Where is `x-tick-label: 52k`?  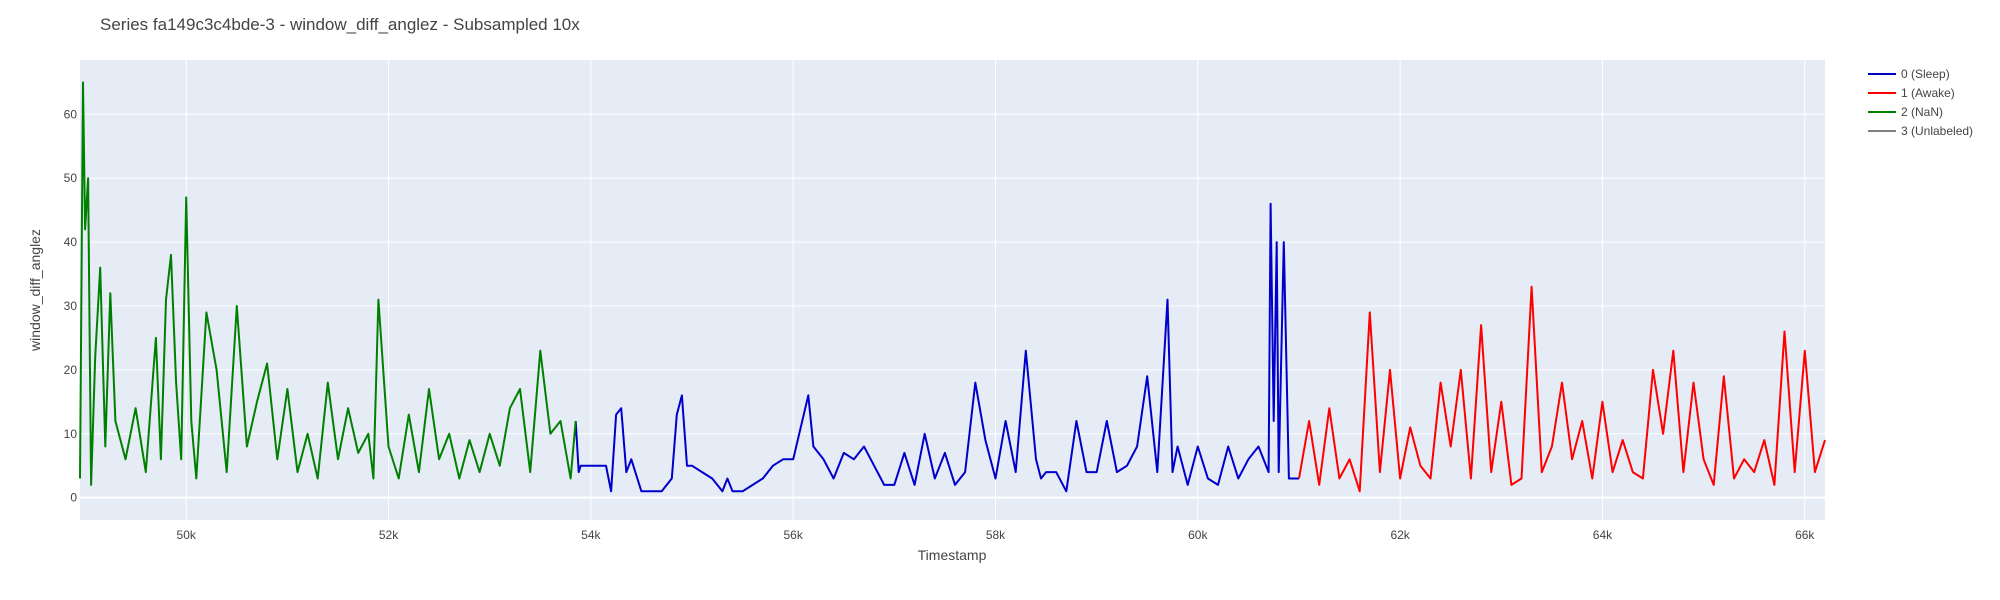 x-tick-label: 52k is located at coordinates (389, 535).